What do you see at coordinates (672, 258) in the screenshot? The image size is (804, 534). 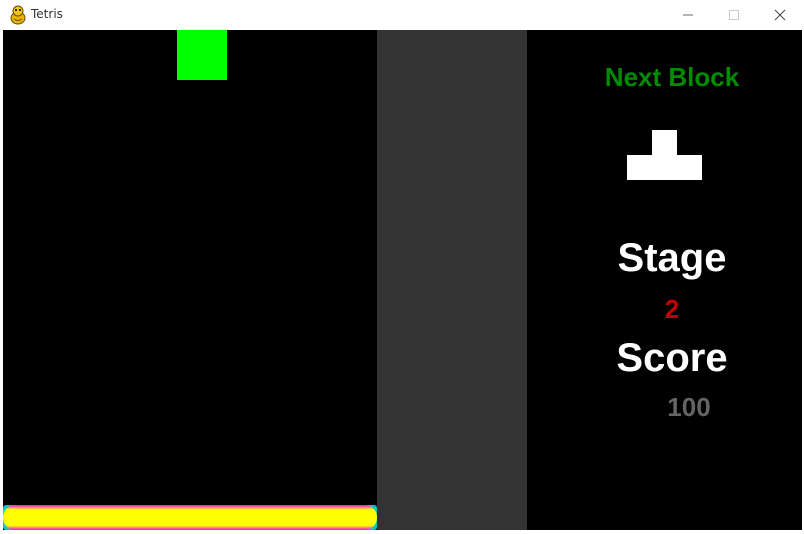 I see `stage-label: Stage` at bounding box center [672, 258].